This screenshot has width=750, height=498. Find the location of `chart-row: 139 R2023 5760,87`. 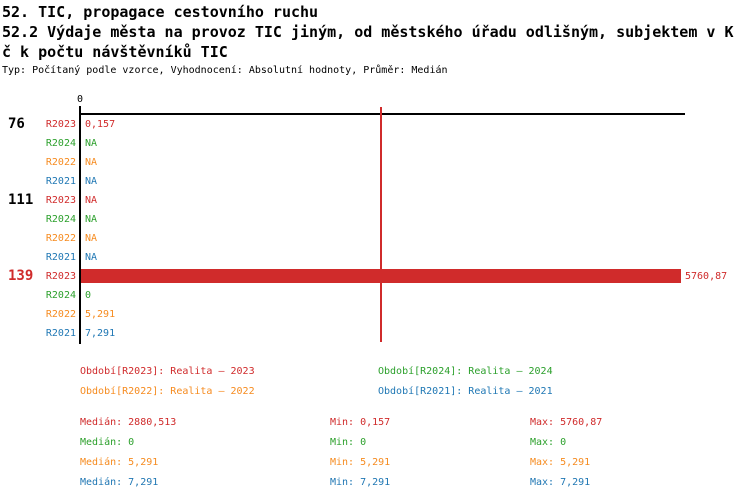

chart-row: 139 R2023 5760,87 is located at coordinates (375, 276).